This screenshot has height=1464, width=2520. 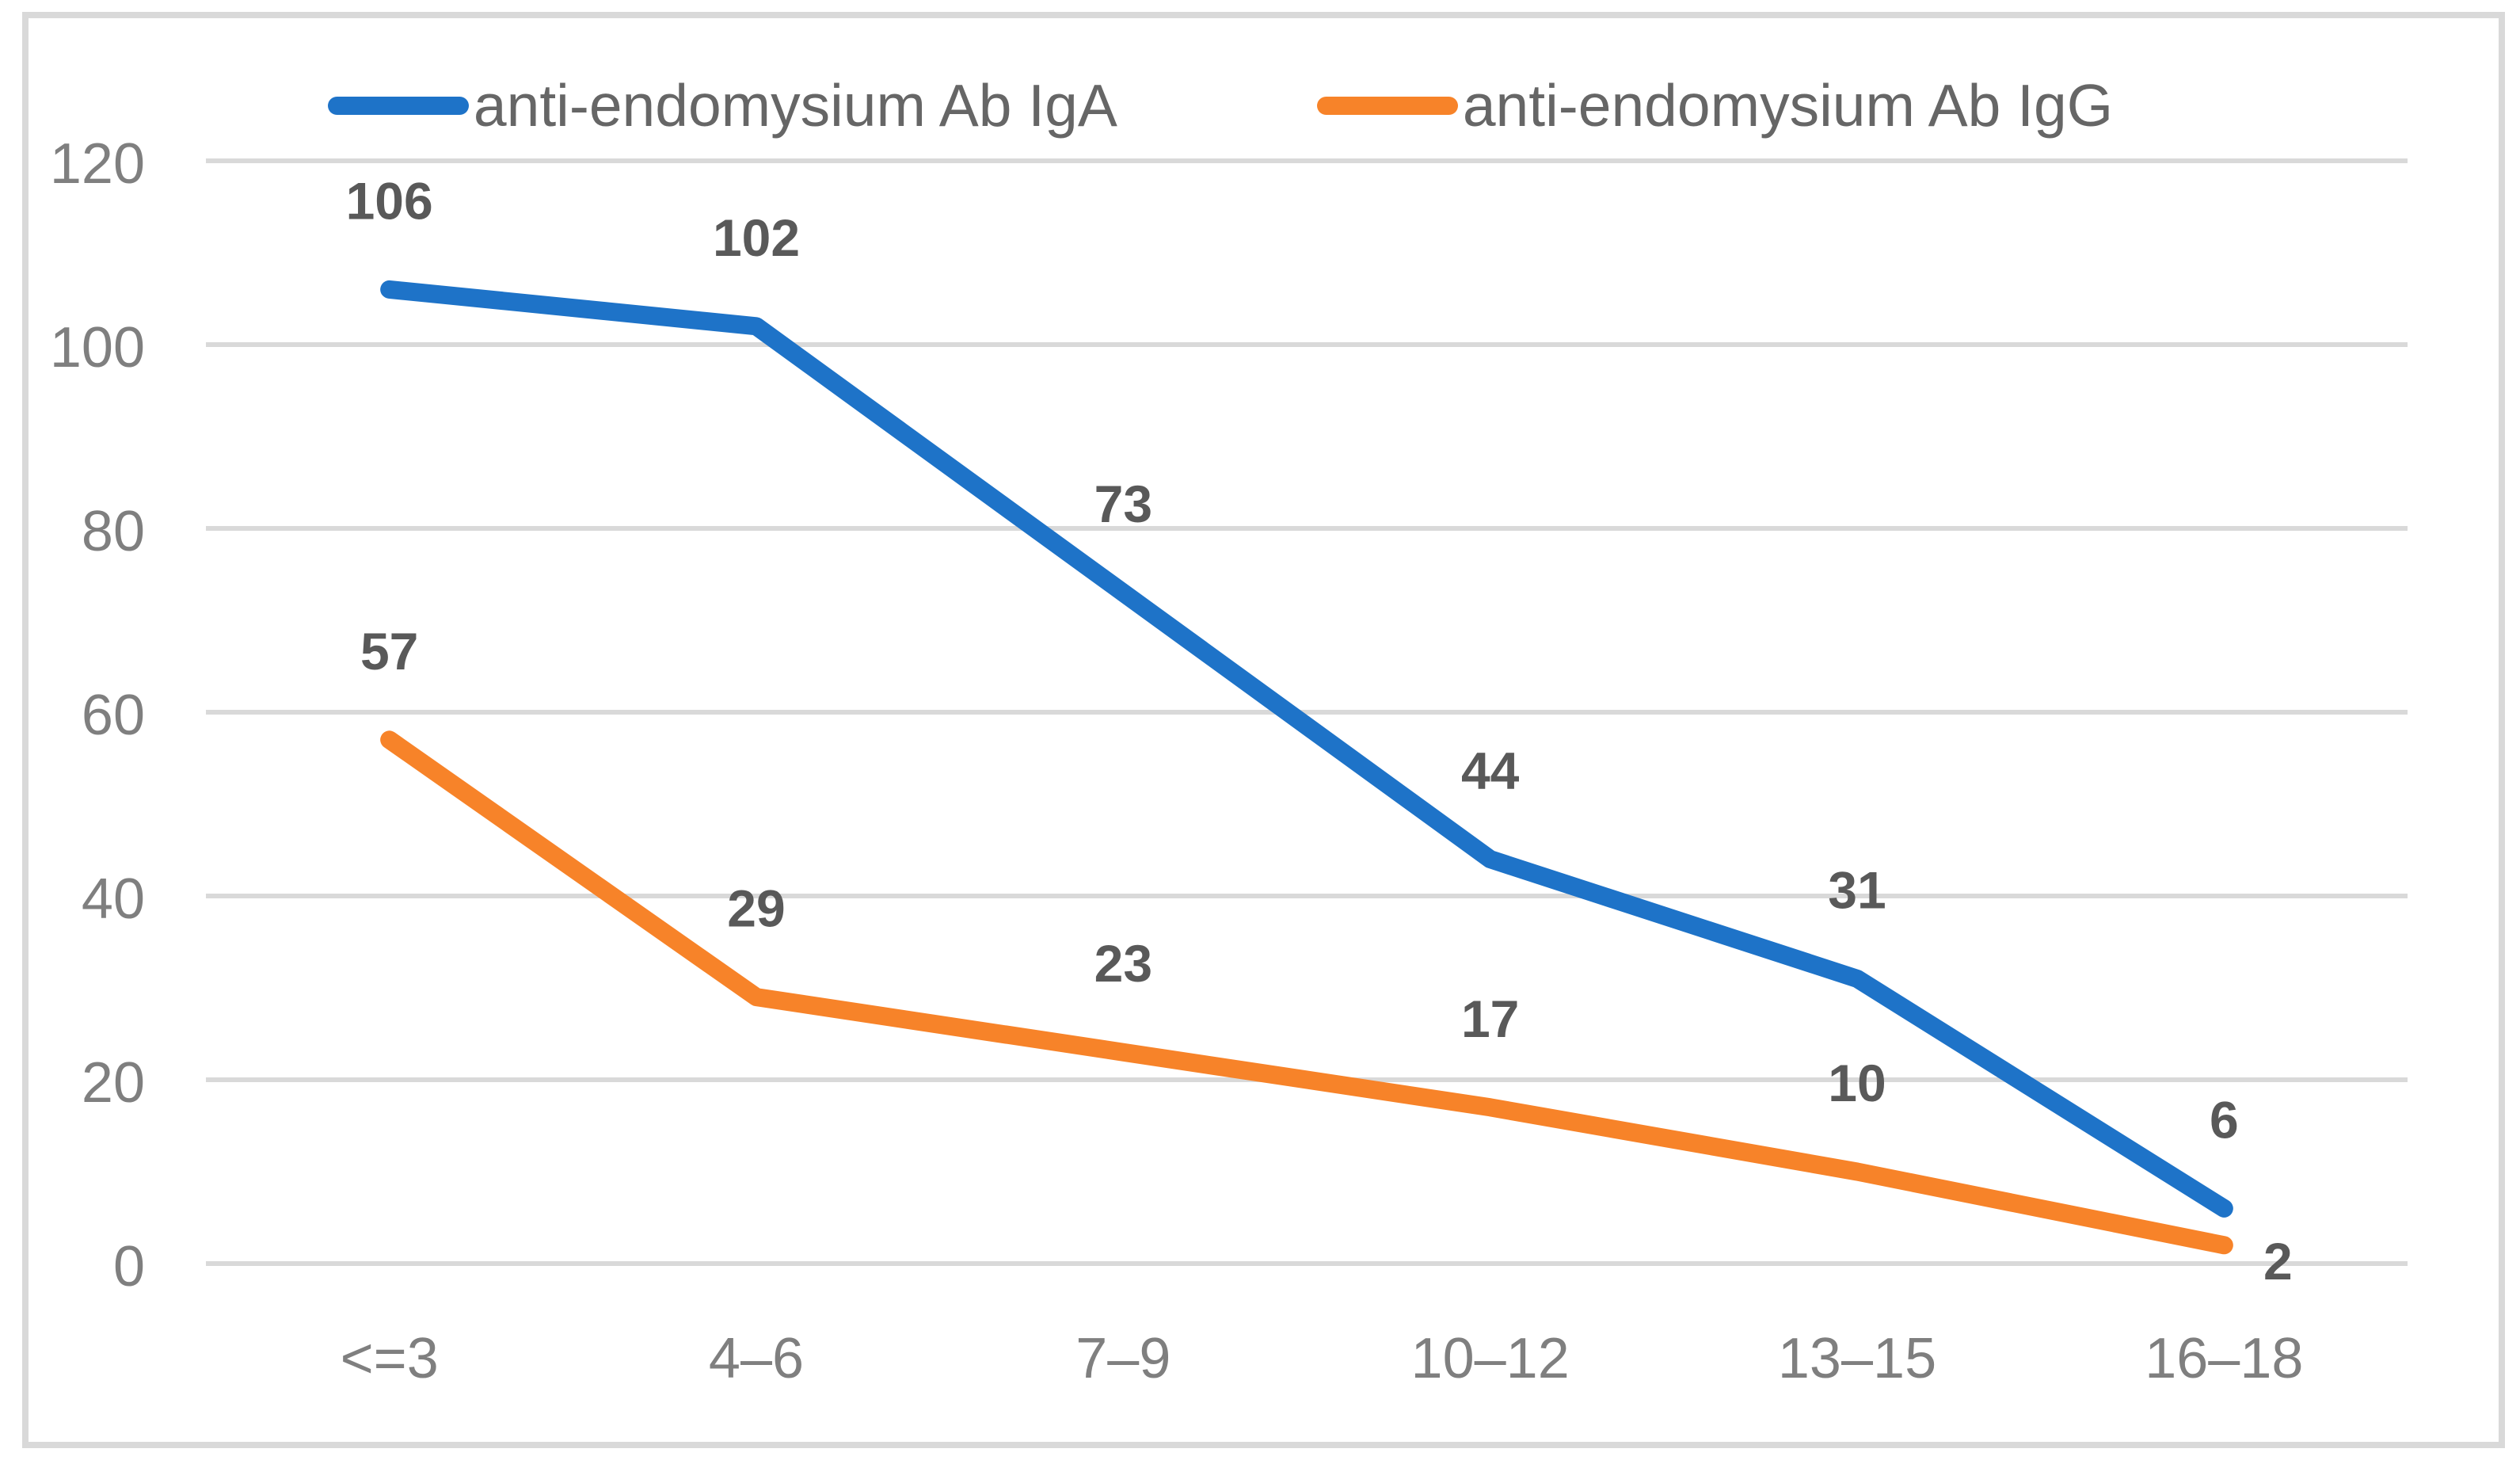 What do you see at coordinates (113, 532) in the screenshot?
I see `y-tick-label-80: 80` at bounding box center [113, 532].